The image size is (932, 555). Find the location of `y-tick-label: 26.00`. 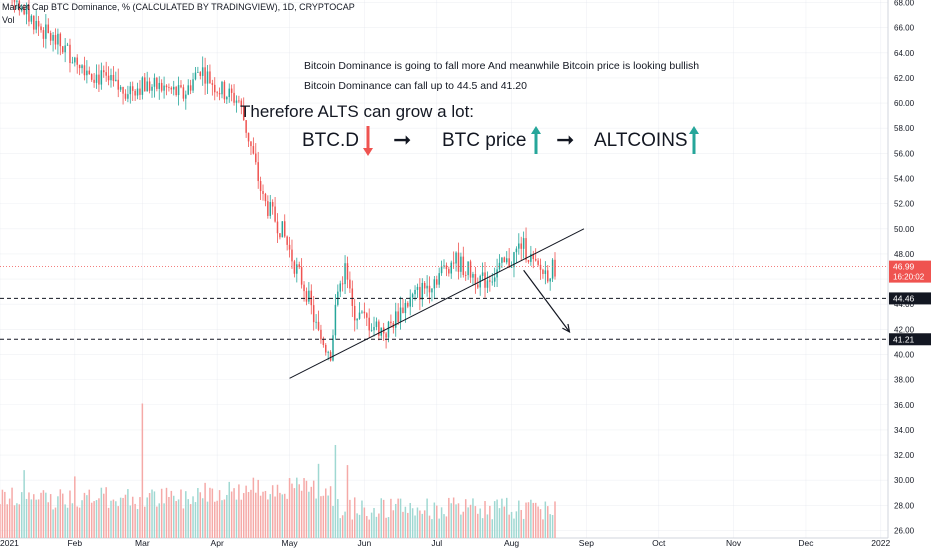

y-tick-label: 26.00 is located at coordinates (904, 530).